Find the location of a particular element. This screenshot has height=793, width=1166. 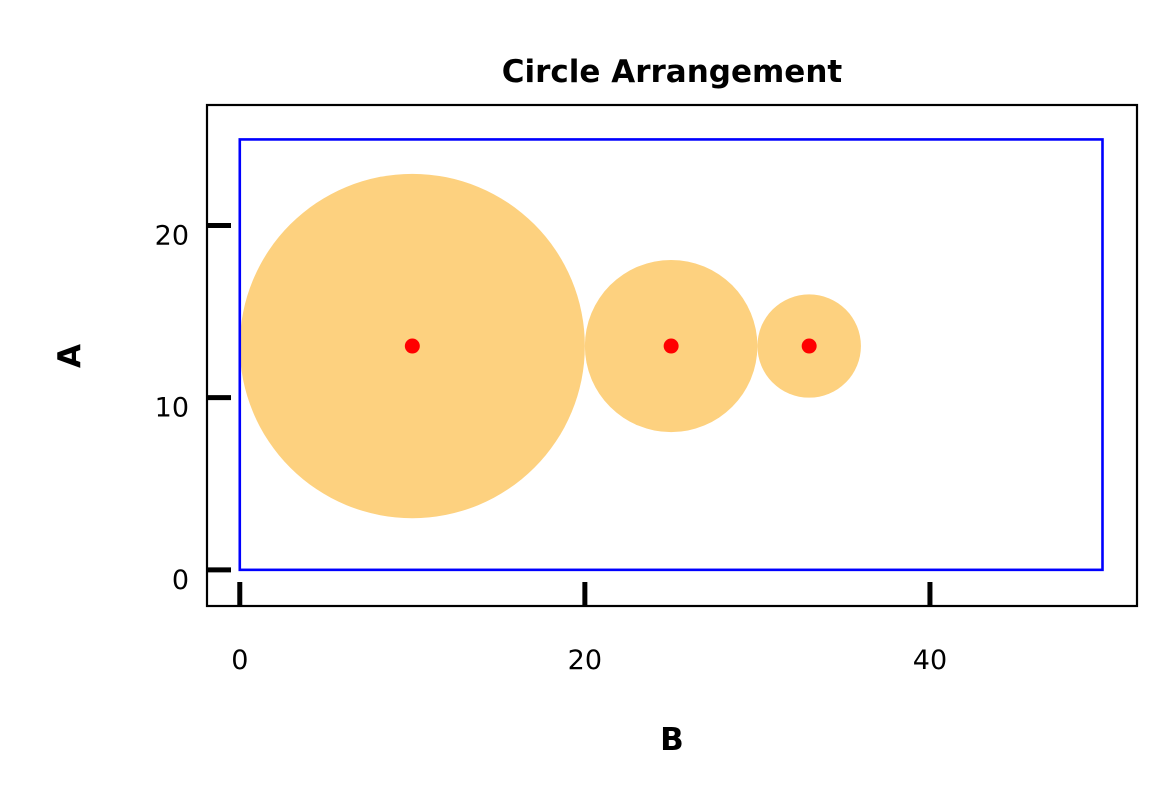

y-axis-label: A is located at coordinates (70, 356).